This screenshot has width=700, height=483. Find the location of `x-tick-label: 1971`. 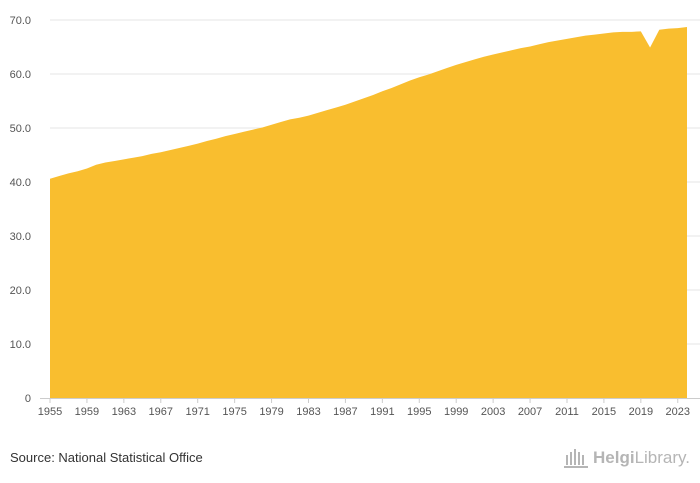

x-tick-label: 1971 is located at coordinates (197, 412).